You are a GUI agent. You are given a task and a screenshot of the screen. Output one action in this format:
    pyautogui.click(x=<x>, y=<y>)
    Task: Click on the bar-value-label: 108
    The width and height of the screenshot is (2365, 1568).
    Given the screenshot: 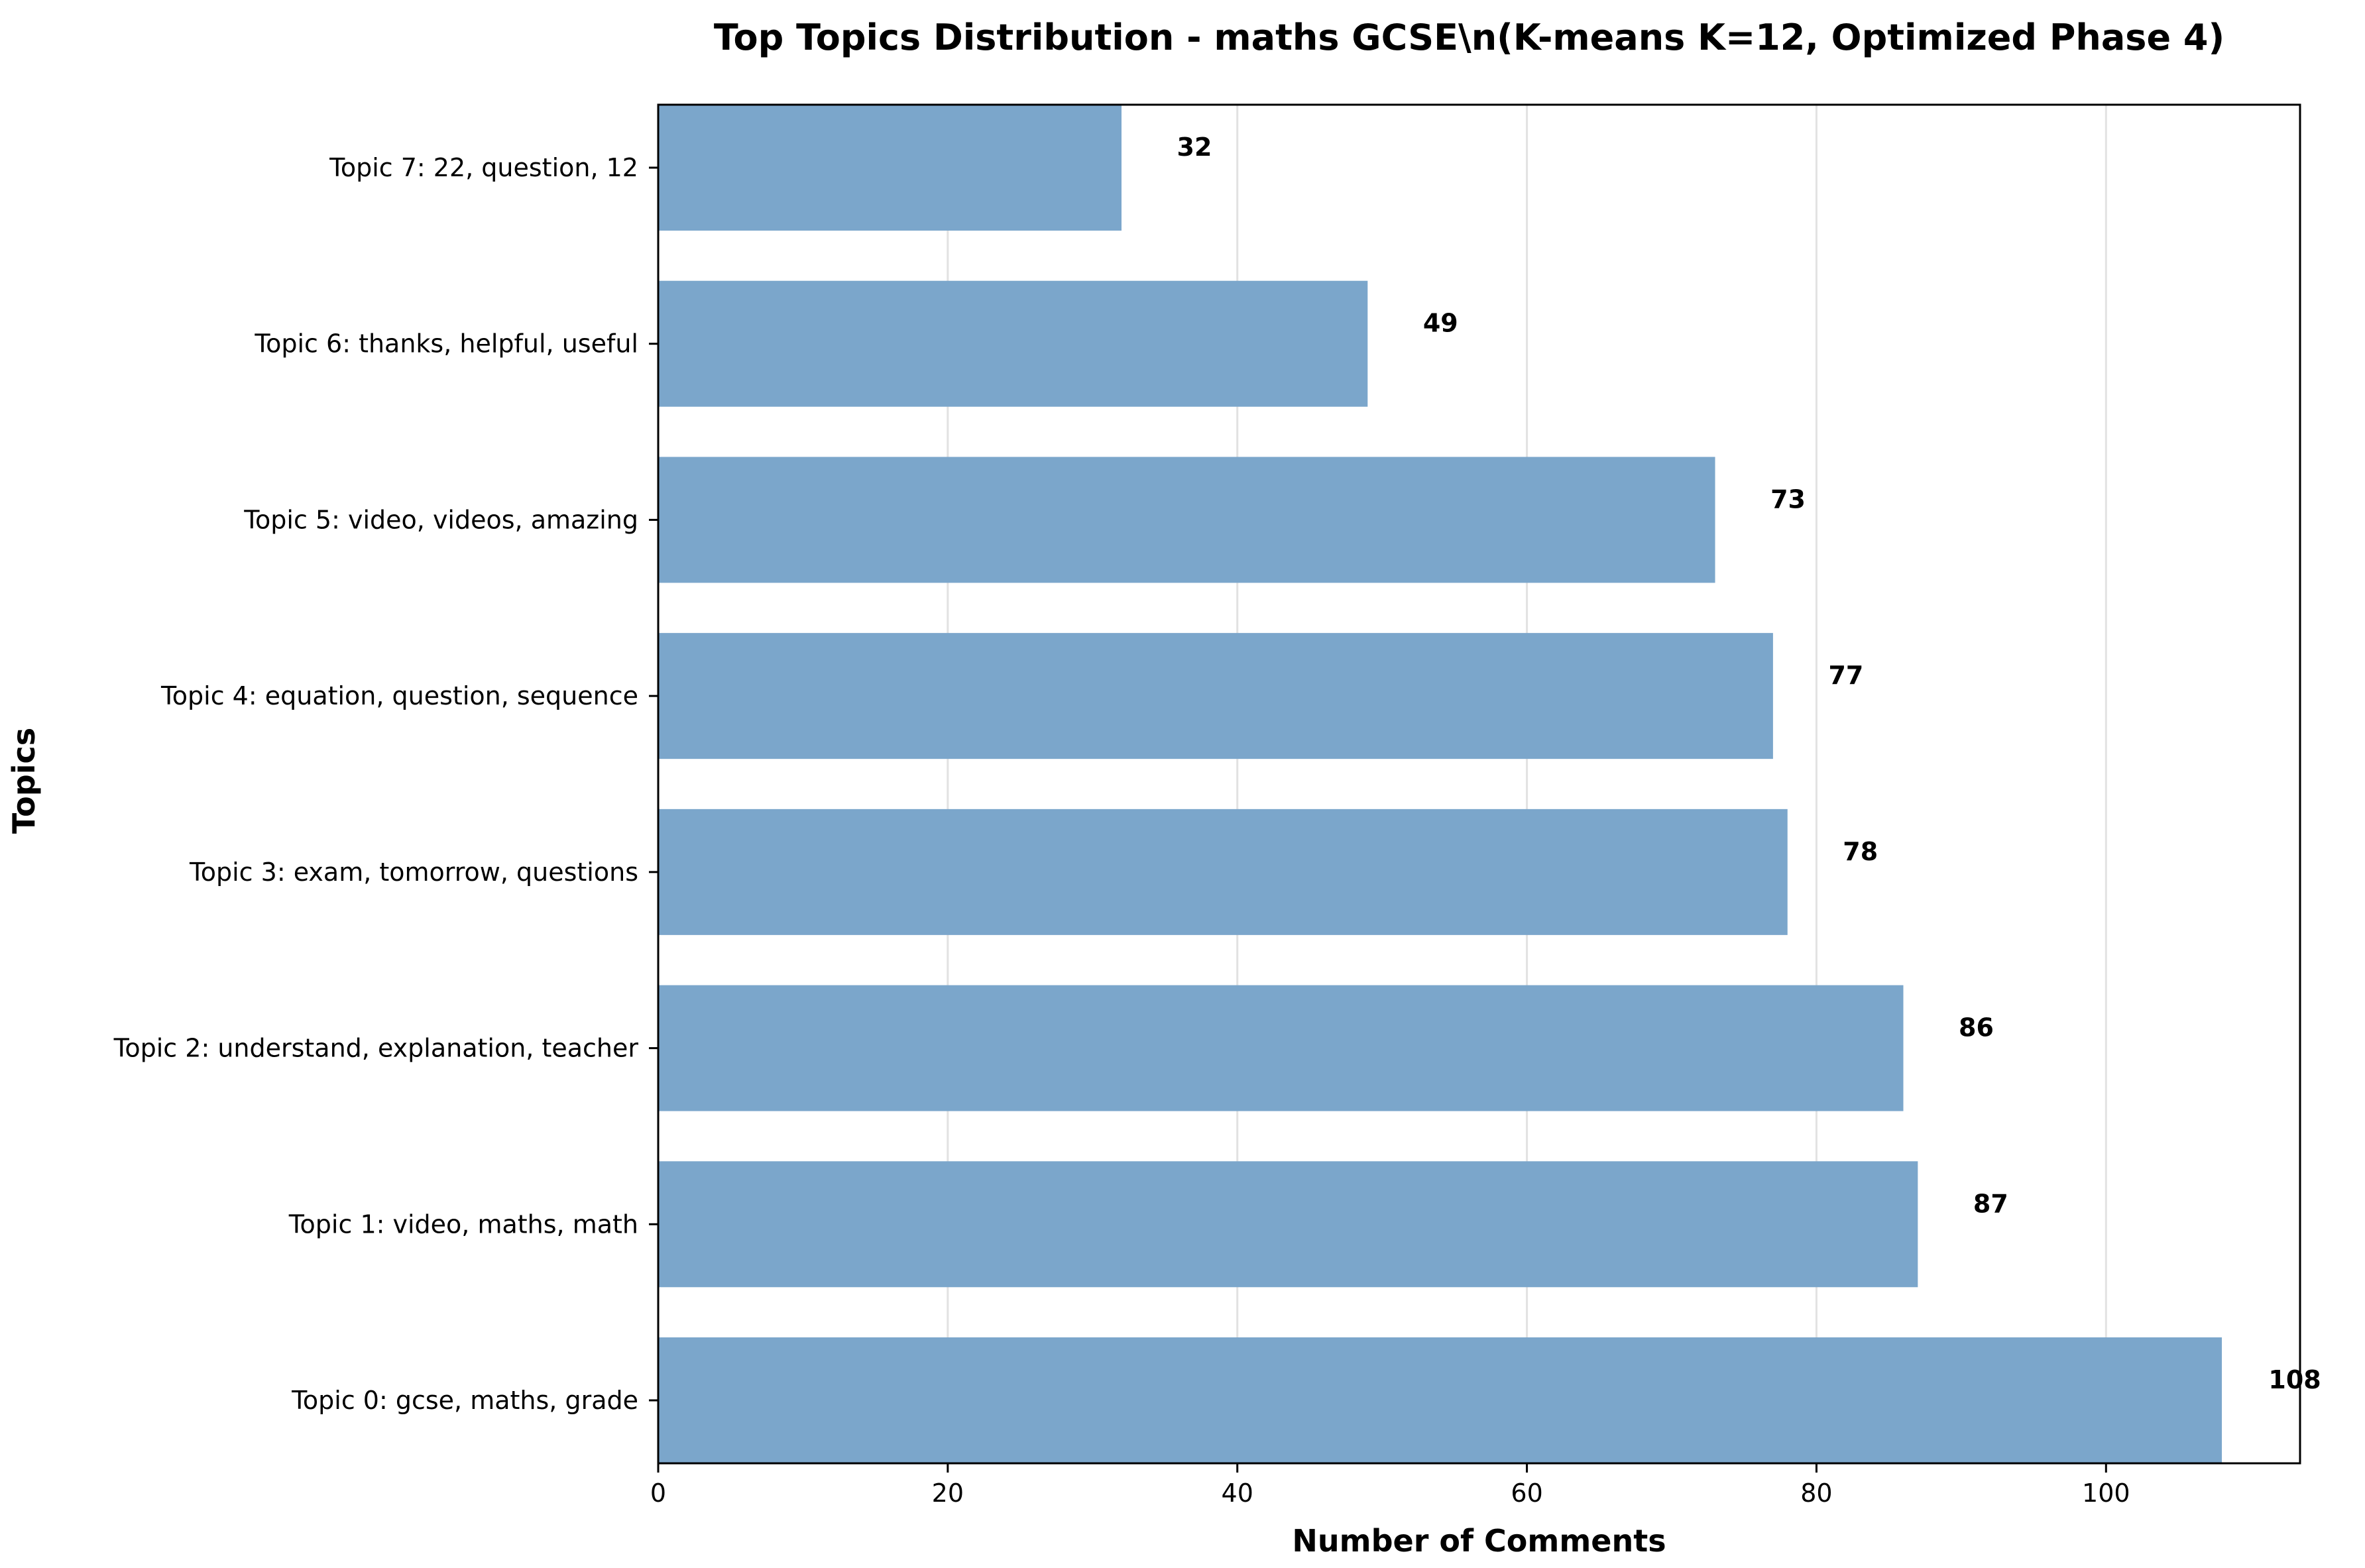 What is the action you would take?
    pyautogui.click(x=2294, y=1379)
    